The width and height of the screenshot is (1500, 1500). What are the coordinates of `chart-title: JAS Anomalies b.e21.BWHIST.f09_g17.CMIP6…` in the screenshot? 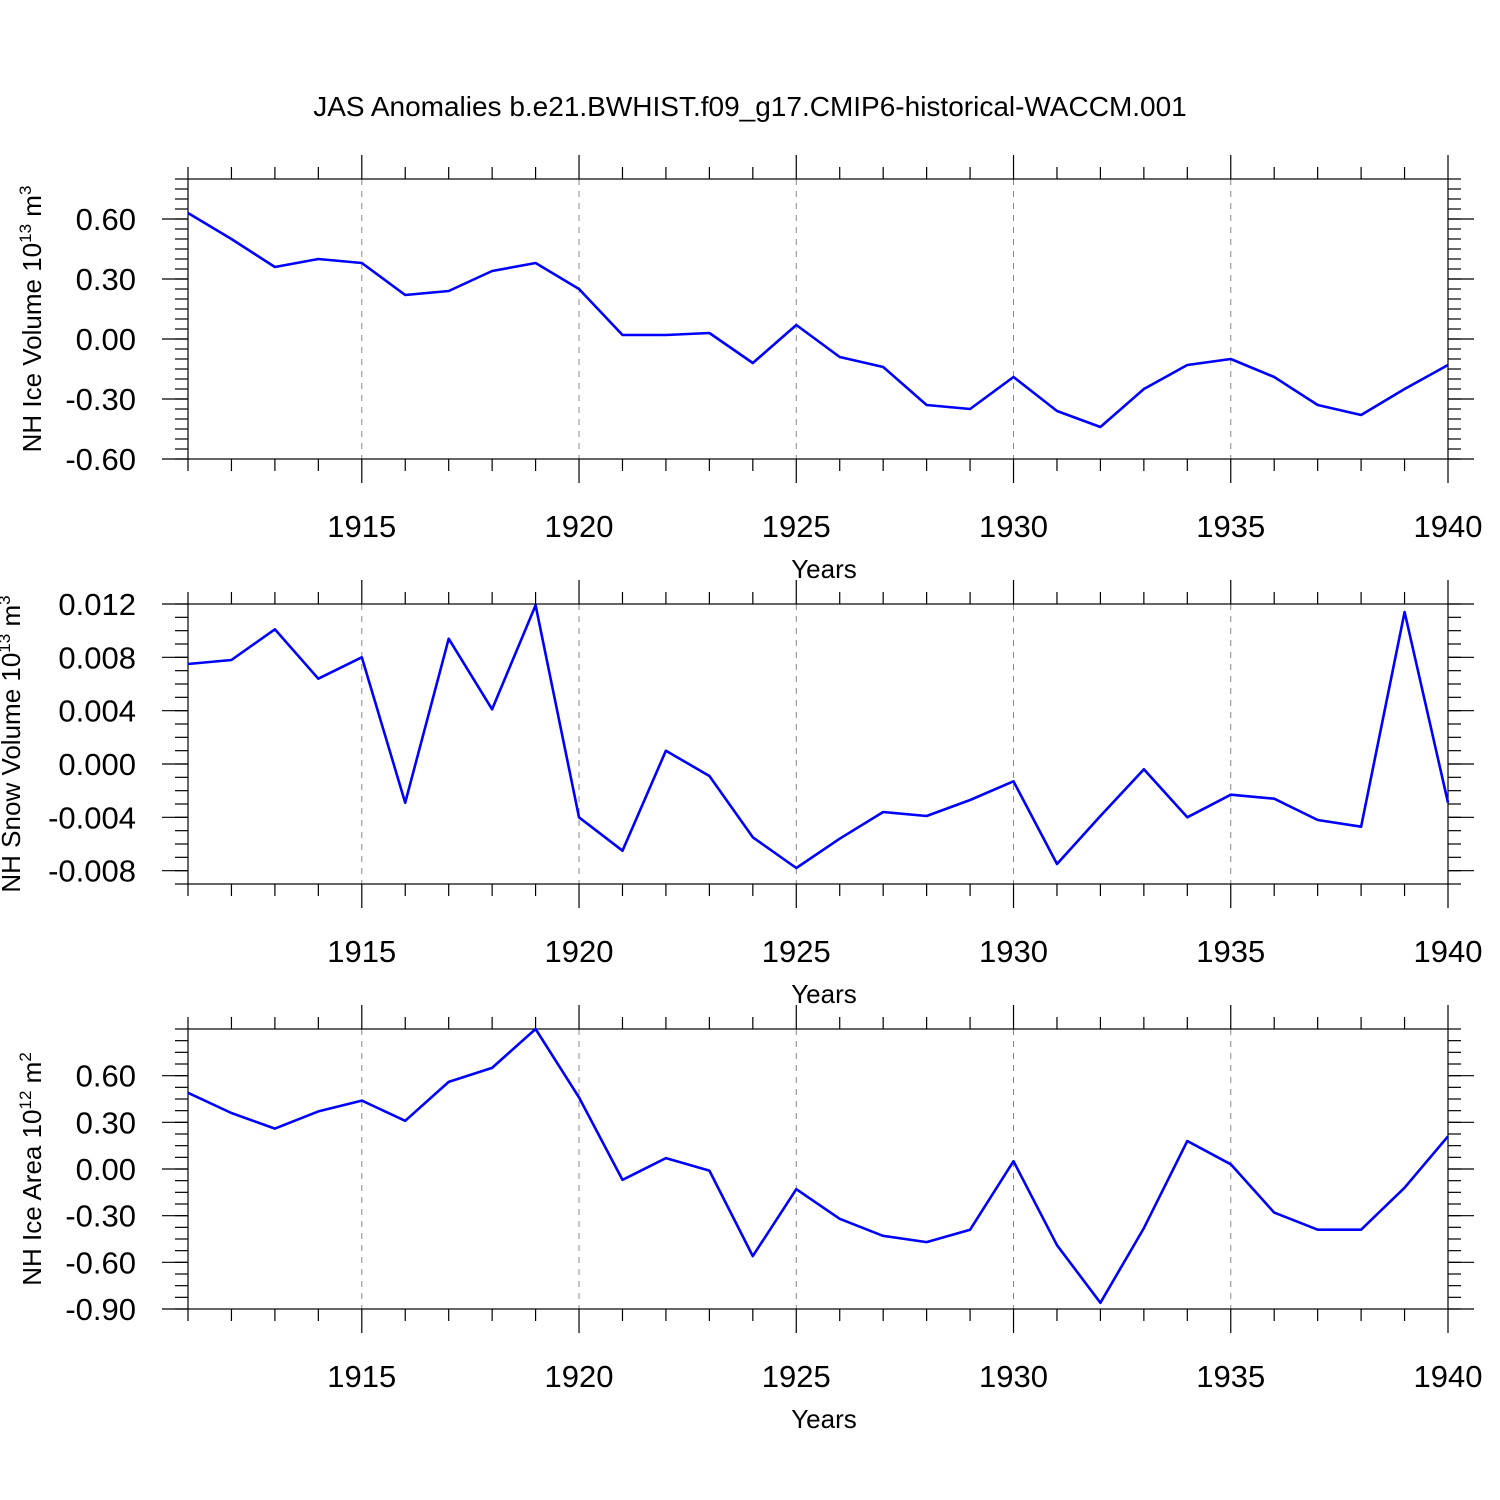 It's located at (750, 106).